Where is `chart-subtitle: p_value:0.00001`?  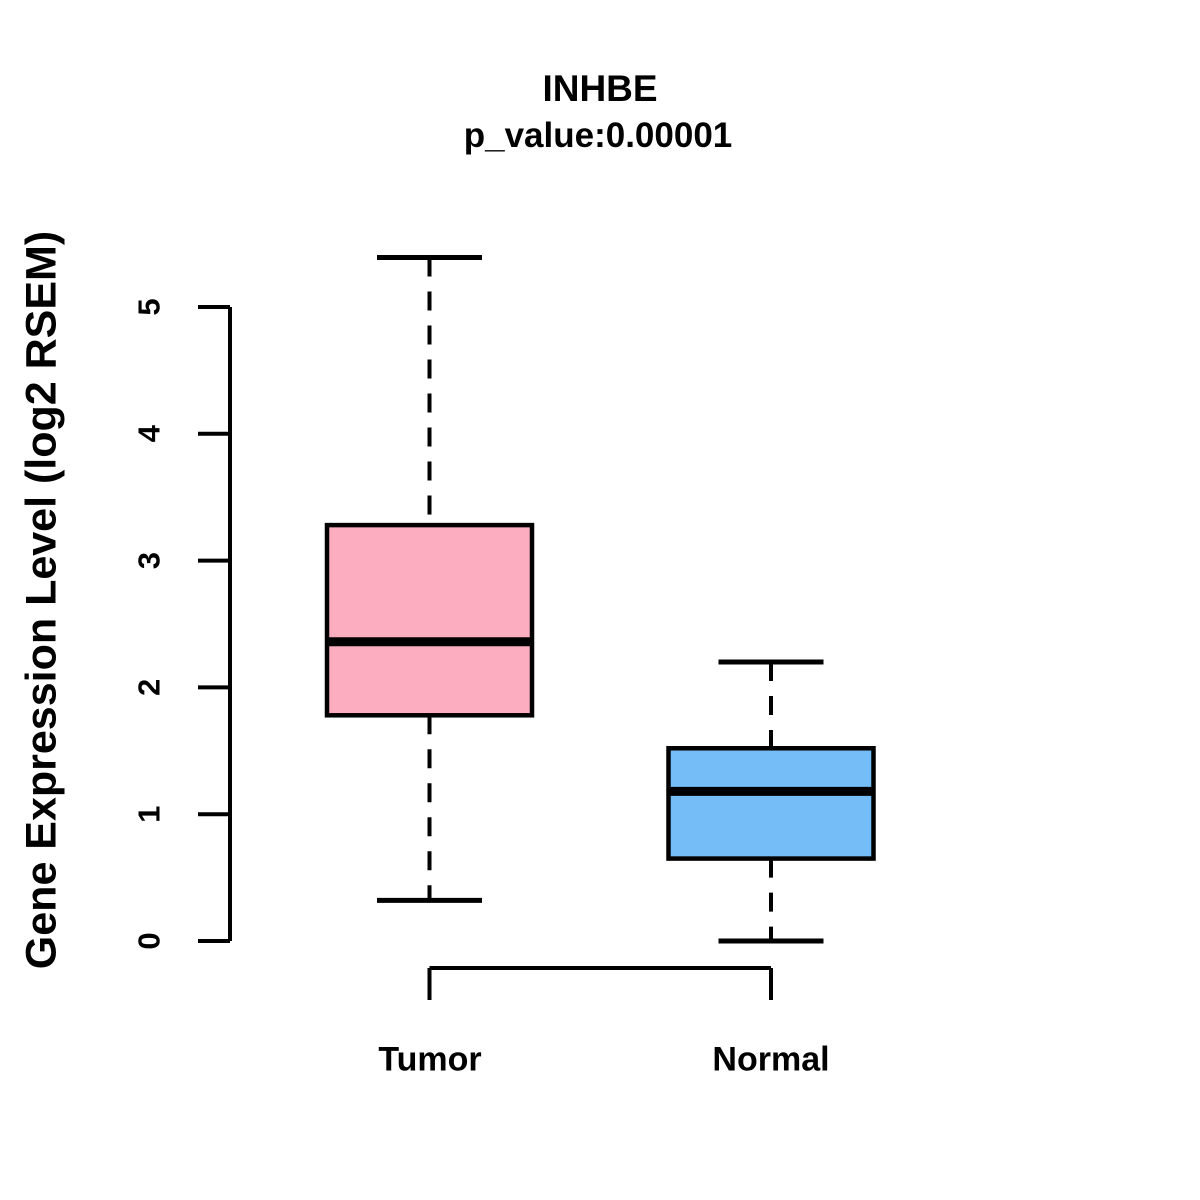 chart-subtitle: p_value:0.00001 is located at coordinates (598, 135).